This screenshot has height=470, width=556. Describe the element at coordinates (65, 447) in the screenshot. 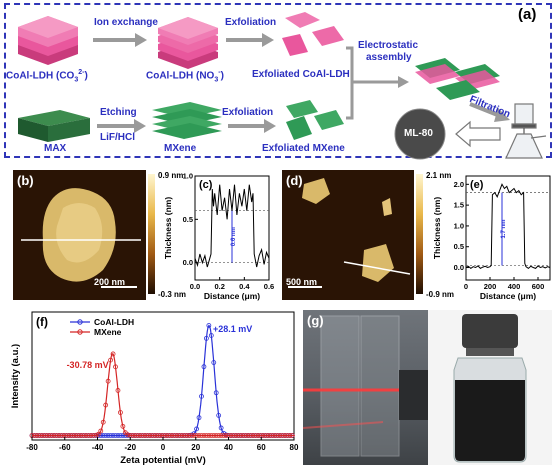

I see `x-tick-label: -60` at that location.